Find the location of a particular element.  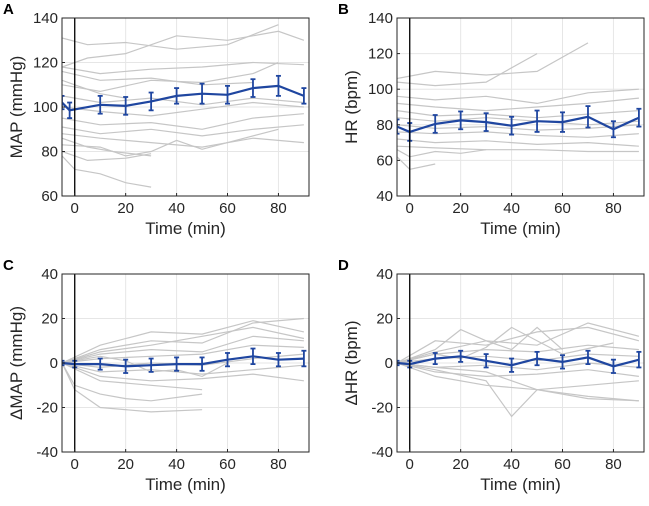

panel-label: D is located at coordinates (343, 265).